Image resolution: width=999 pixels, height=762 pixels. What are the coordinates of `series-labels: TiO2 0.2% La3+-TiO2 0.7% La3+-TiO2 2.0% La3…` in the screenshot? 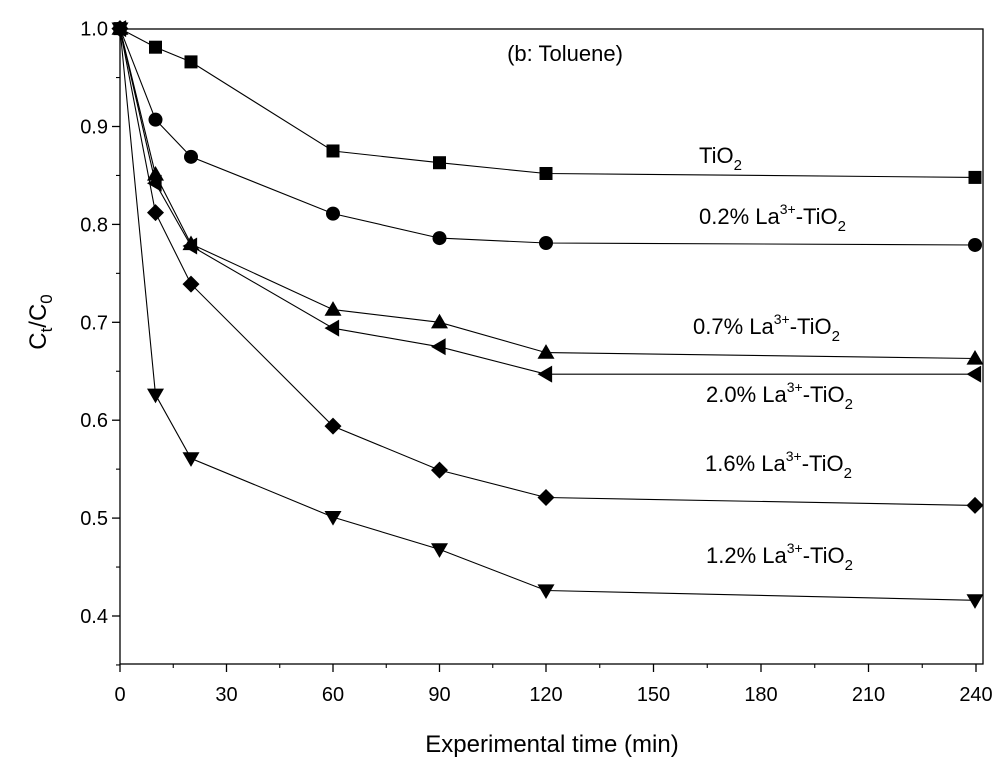 It's located at (773, 358).